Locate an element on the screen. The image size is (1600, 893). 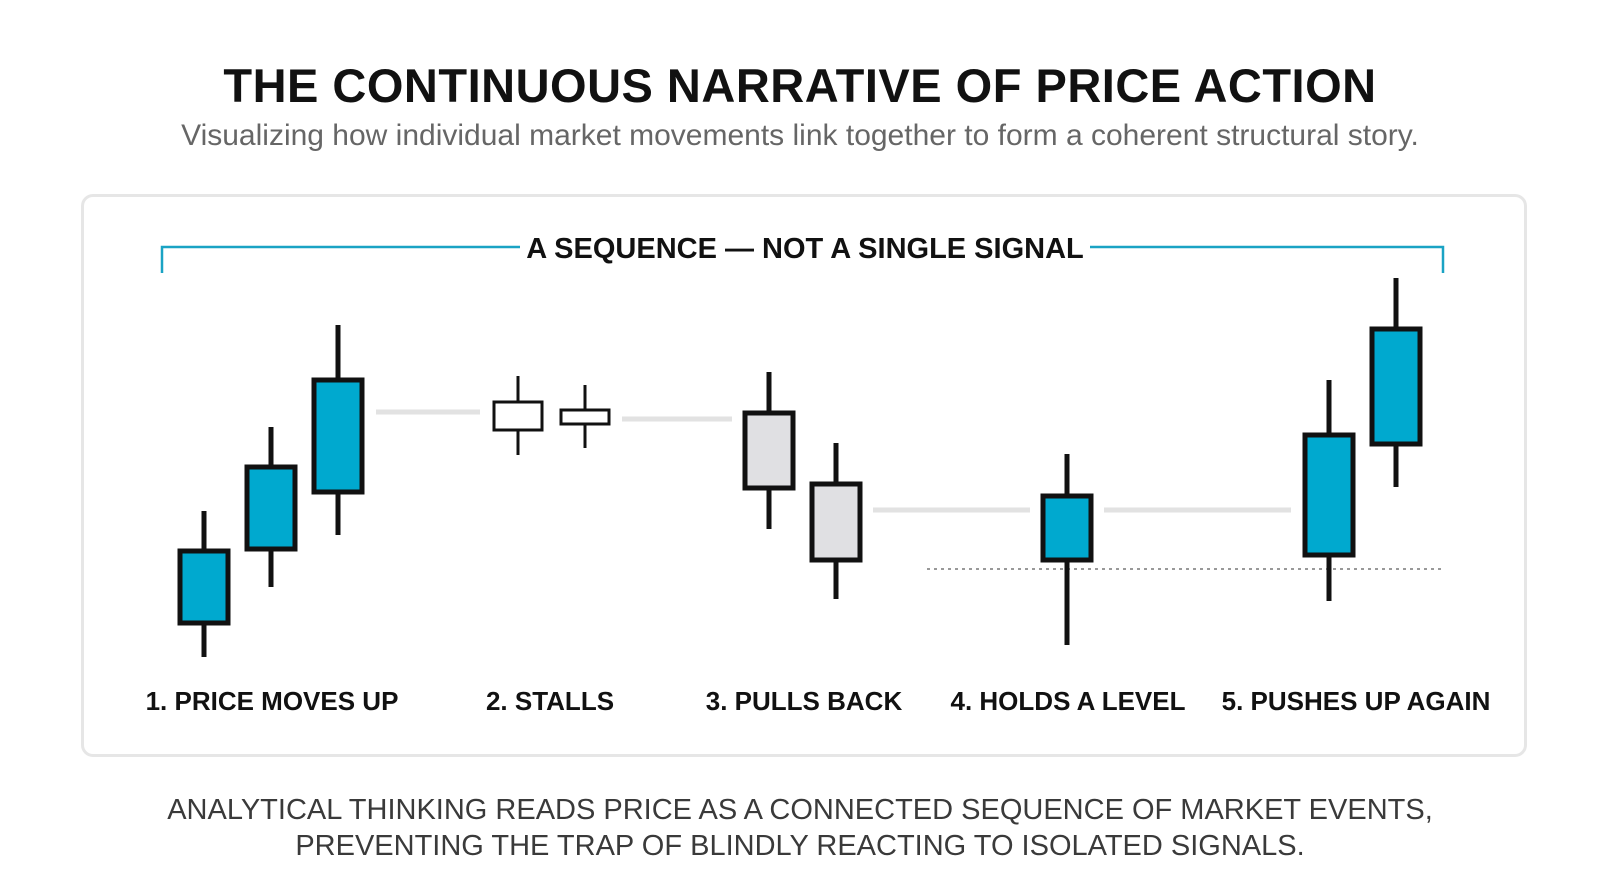
sequence-bracket: A SEQUENCE — NOT A SINGLE SIGNAL is located at coordinates (802, 253).